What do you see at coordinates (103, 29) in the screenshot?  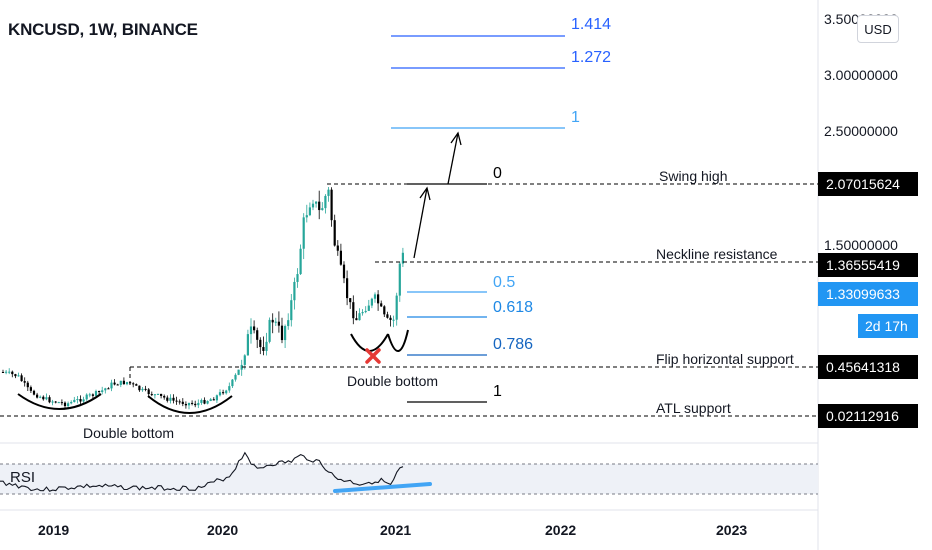 I see `chart-title: KNCUSD, 1W, BINANCE` at bounding box center [103, 29].